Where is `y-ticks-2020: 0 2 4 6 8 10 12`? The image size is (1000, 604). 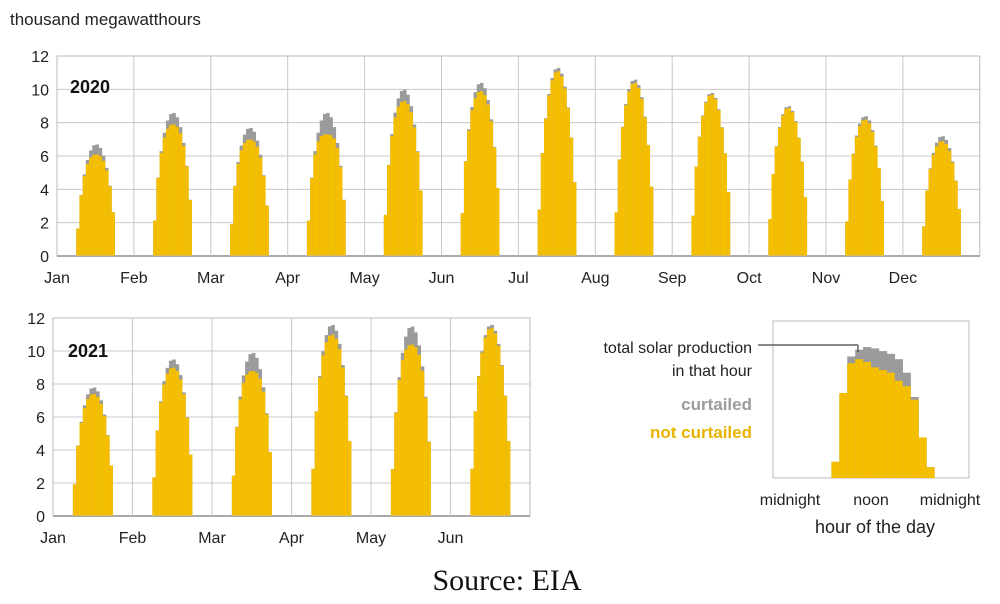
y-ticks-2020: 0 2 4 6 8 10 12 is located at coordinates (40, 157).